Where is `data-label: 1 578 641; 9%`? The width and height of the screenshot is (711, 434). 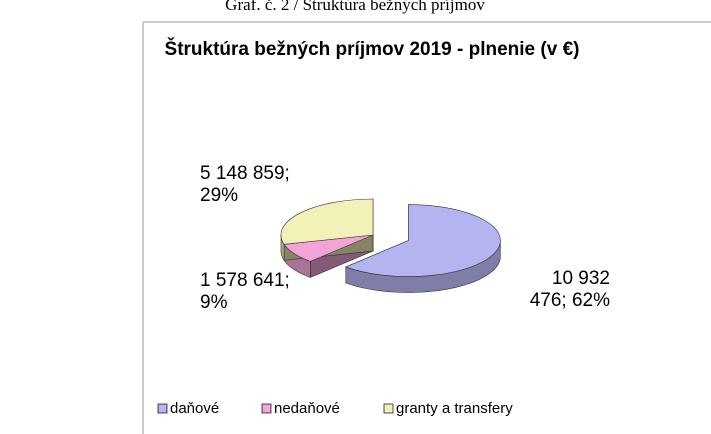 data-label: 1 578 641; 9% is located at coordinates (245, 291).